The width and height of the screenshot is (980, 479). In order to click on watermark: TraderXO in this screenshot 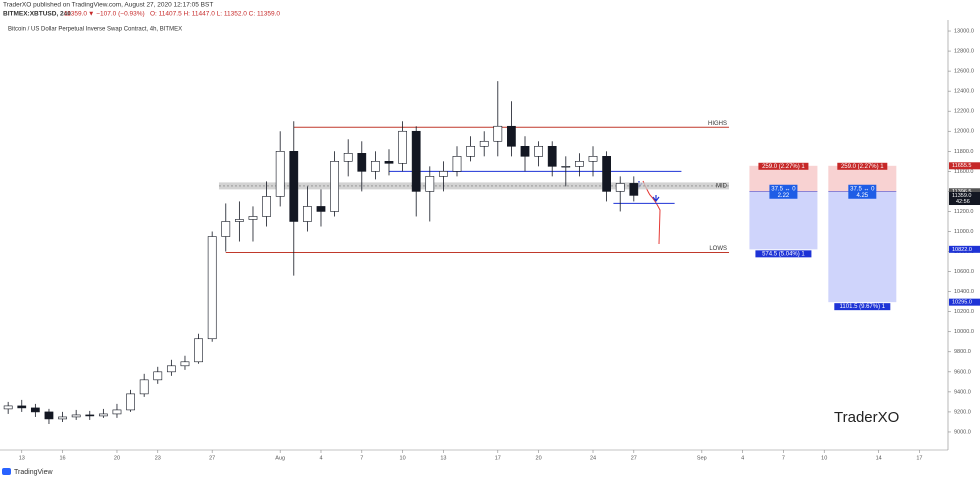, I will do `click(866, 417)`.